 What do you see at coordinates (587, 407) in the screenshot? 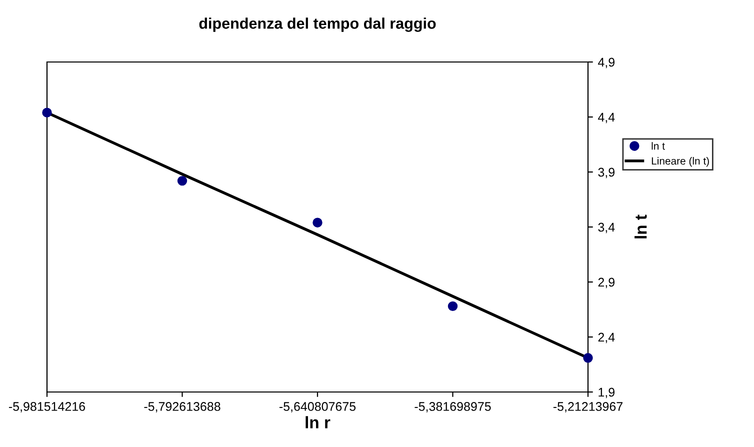
I see `x-tick-label: -5,21213967` at bounding box center [587, 407].